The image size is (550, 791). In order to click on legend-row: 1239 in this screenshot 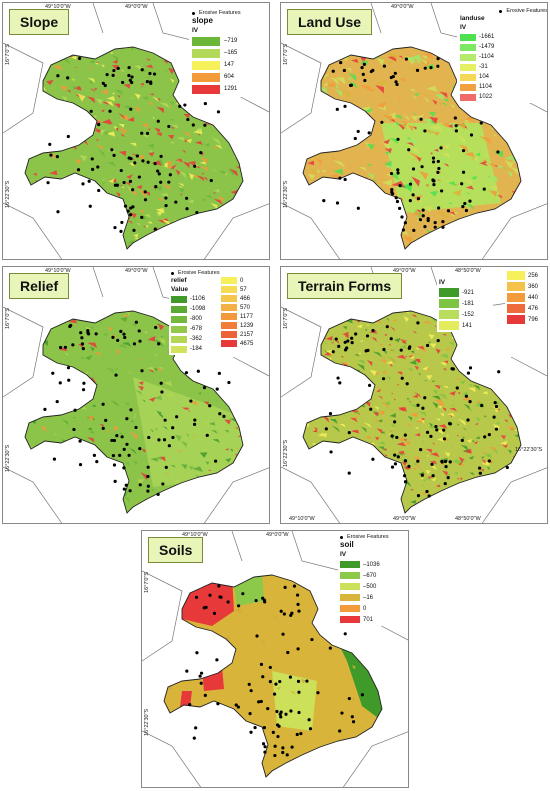, I will do `click(244, 325)`.